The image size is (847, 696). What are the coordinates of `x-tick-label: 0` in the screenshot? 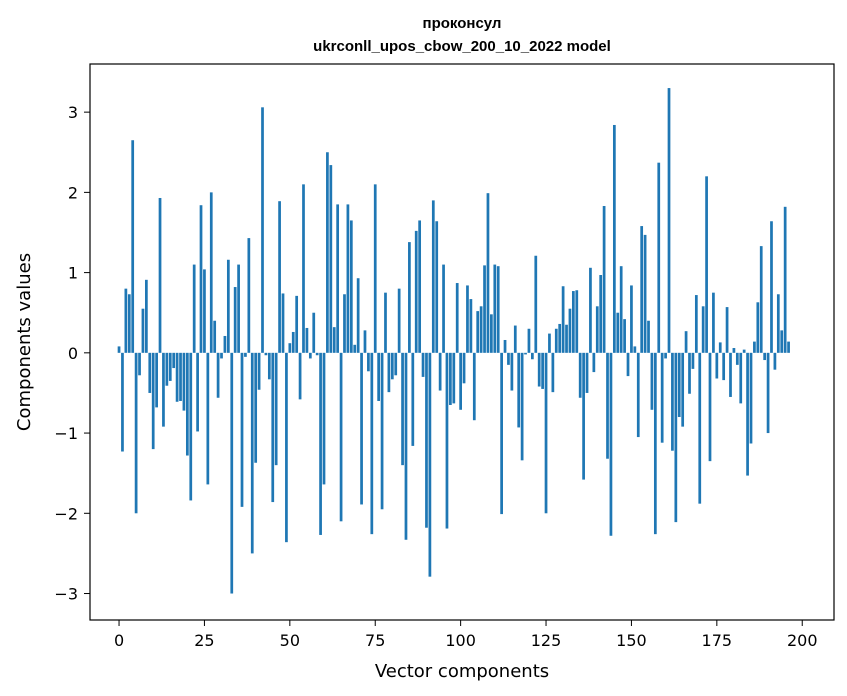 It's located at (119, 640).